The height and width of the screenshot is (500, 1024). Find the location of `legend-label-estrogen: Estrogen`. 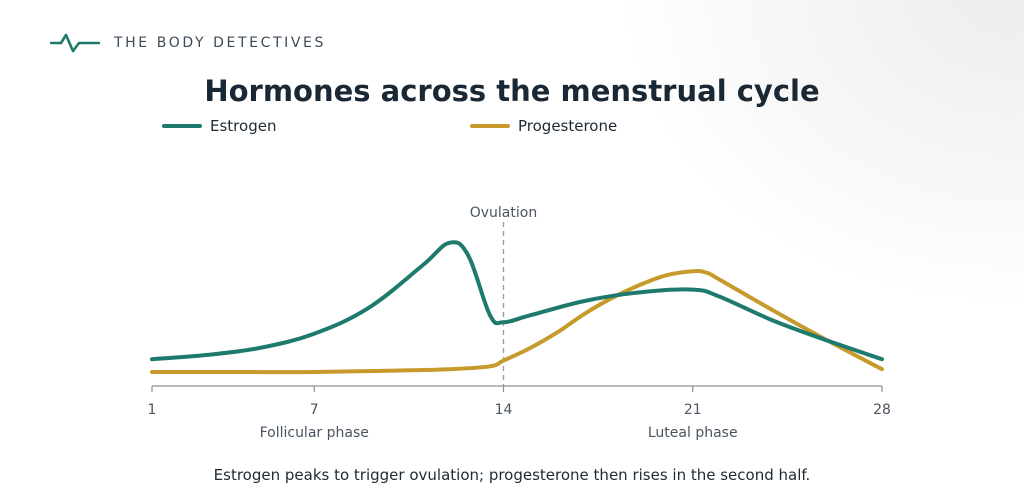

legend-label-estrogen: Estrogen is located at coordinates (243, 126).